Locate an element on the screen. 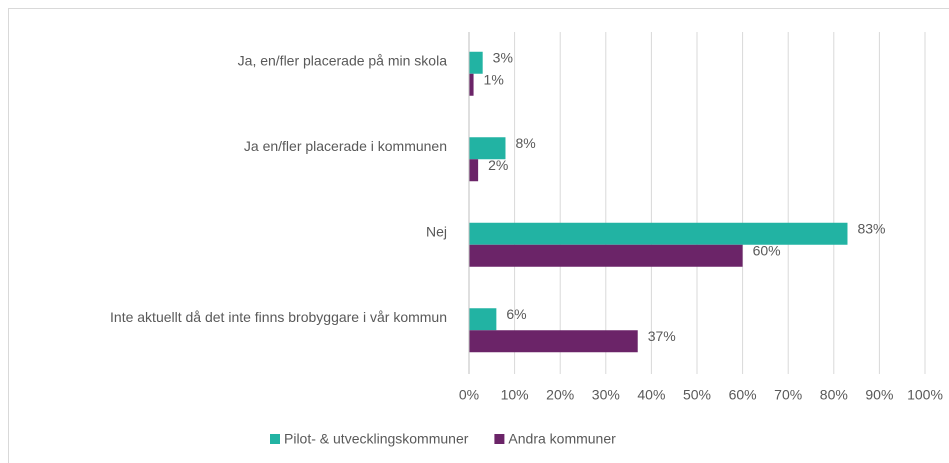 This screenshot has height=463, width=949. data-label: 37% is located at coordinates (662, 336).